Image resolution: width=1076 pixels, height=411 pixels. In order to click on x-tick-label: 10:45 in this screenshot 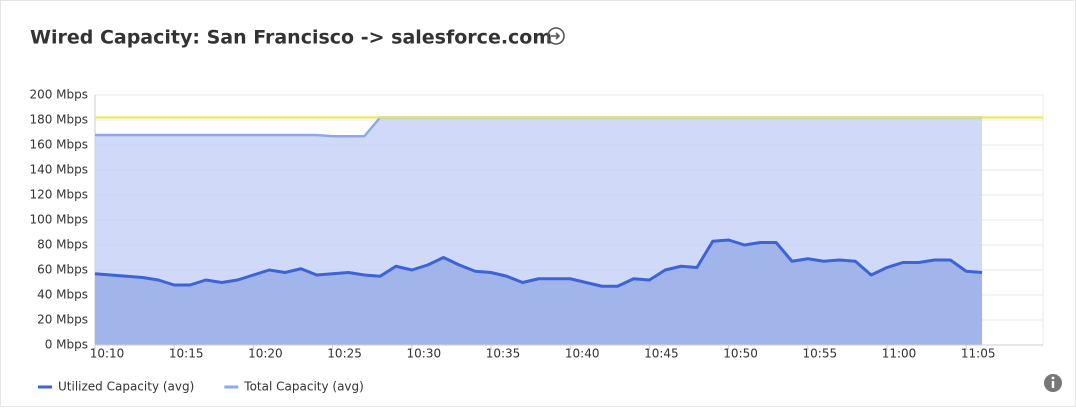, I will do `click(661, 354)`.